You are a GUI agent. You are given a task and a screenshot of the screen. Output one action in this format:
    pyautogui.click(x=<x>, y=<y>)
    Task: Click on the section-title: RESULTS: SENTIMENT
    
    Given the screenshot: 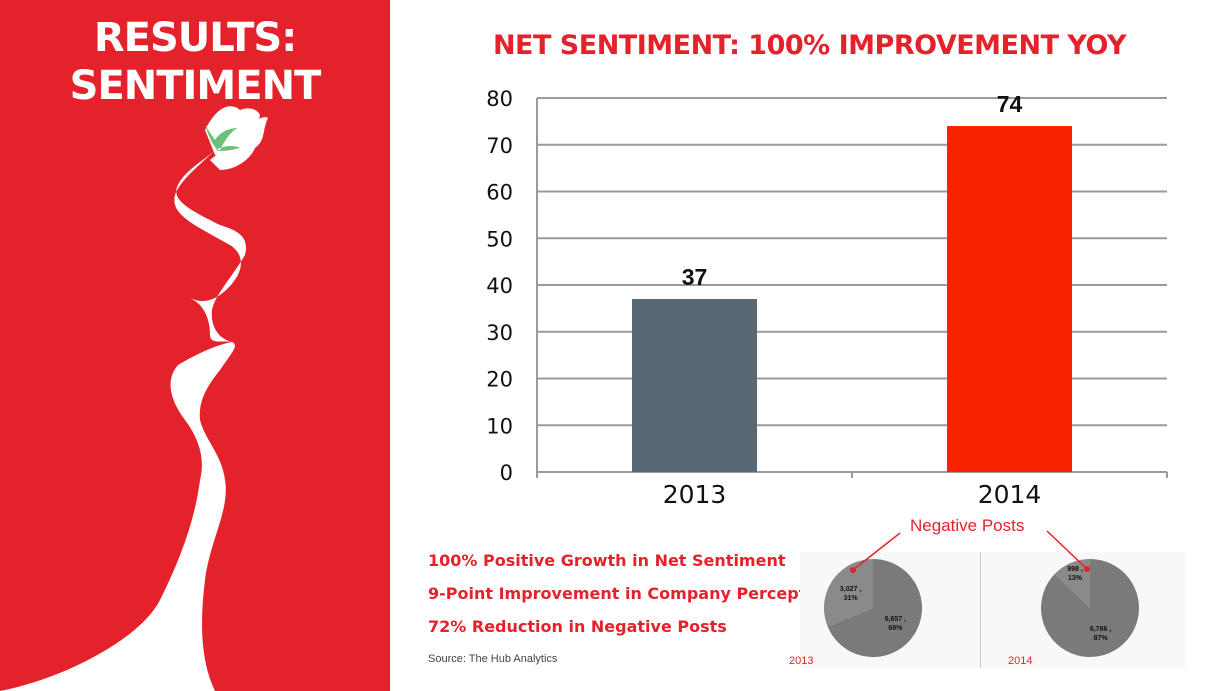 What is the action you would take?
    pyautogui.click(x=195, y=62)
    